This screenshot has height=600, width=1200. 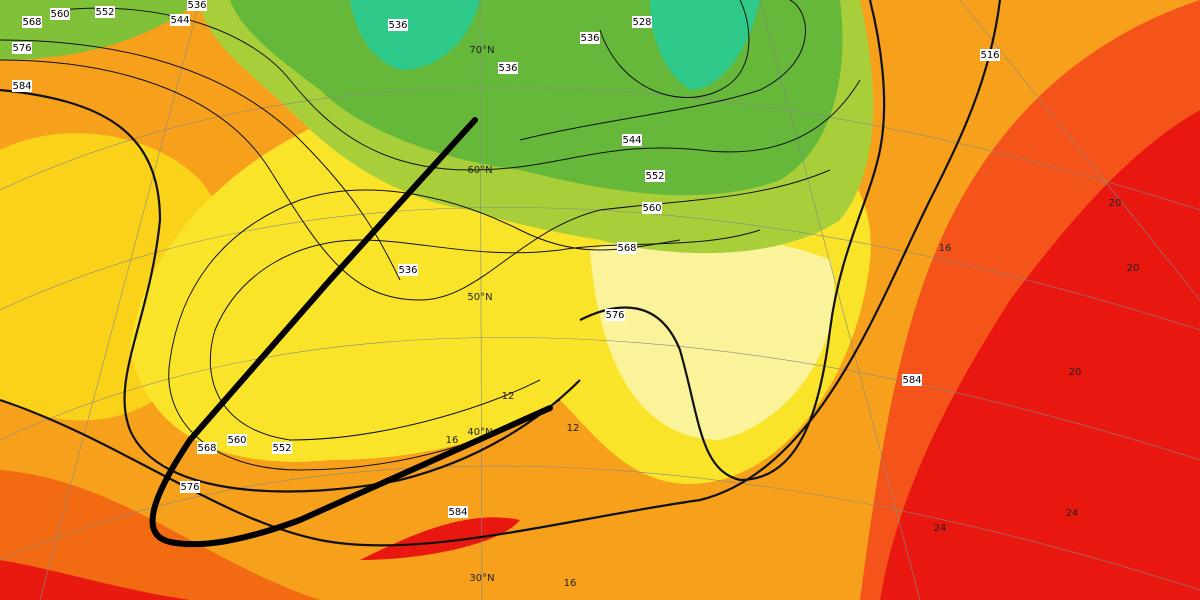 What do you see at coordinates (479, 297) in the screenshot?
I see `latitude-label: 50°N` at bounding box center [479, 297].